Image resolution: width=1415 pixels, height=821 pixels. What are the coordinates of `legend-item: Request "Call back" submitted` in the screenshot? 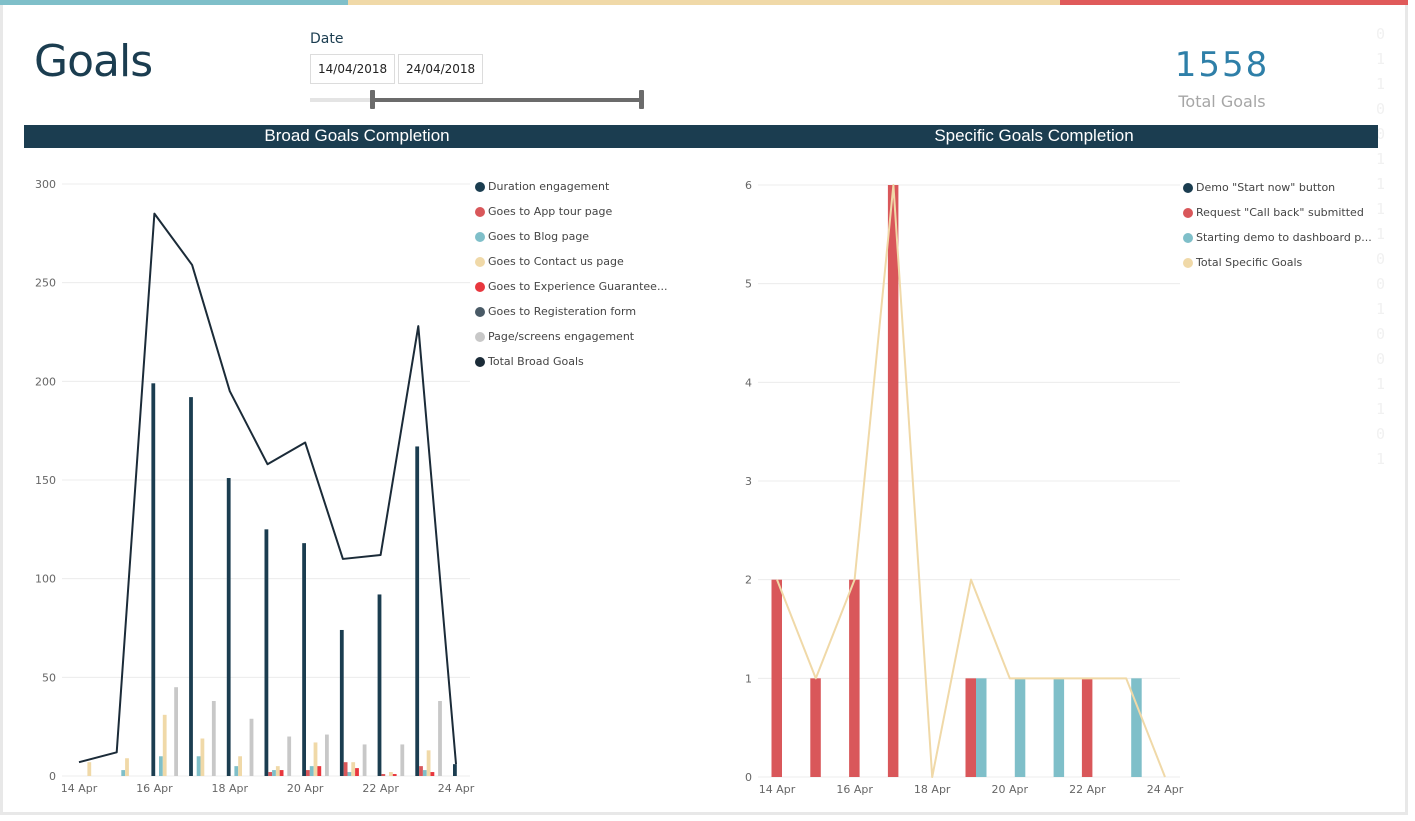 It's located at (1277, 218).